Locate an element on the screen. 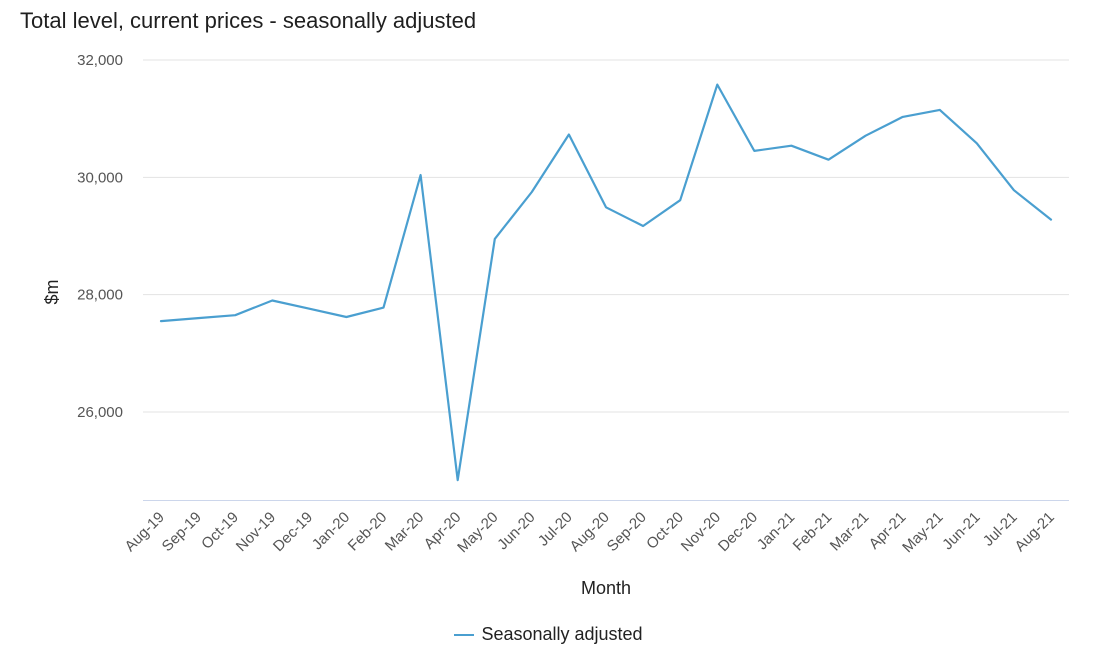  legend-swatch is located at coordinates (464, 634).